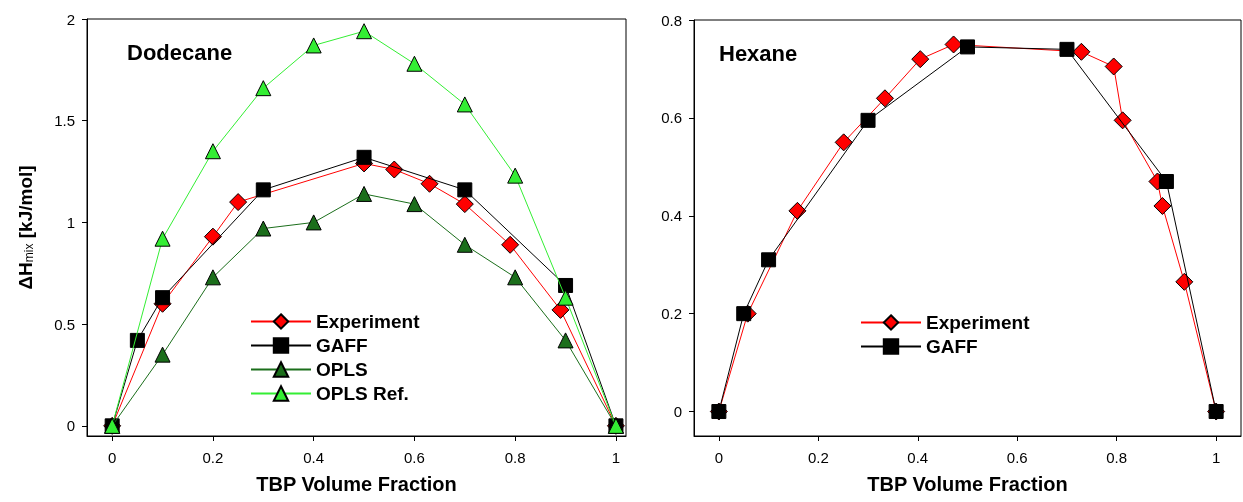 This screenshot has height=502, width=1243. I want to click on y-tick-label: 0.2, so click(671, 314).